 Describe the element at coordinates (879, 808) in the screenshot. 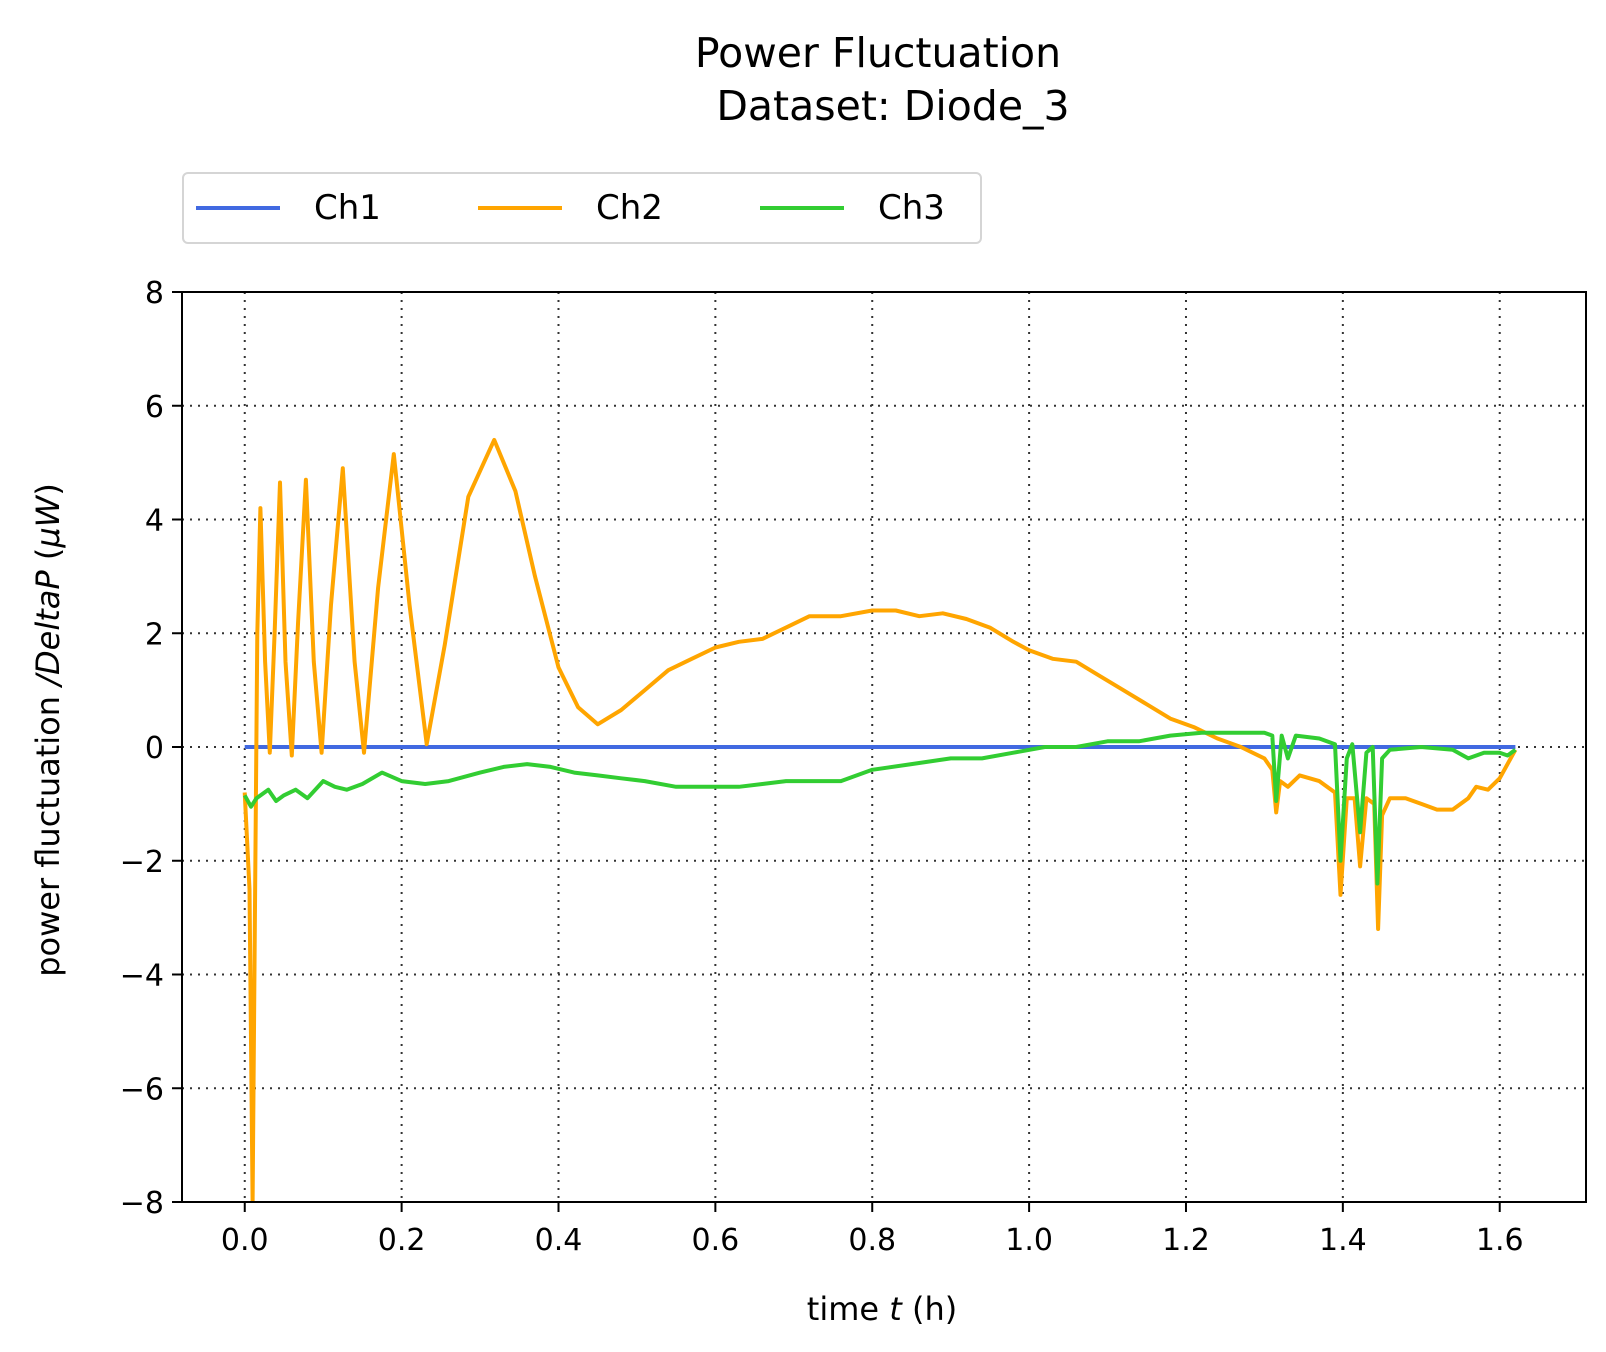

I see `series-line-ch3` at that location.